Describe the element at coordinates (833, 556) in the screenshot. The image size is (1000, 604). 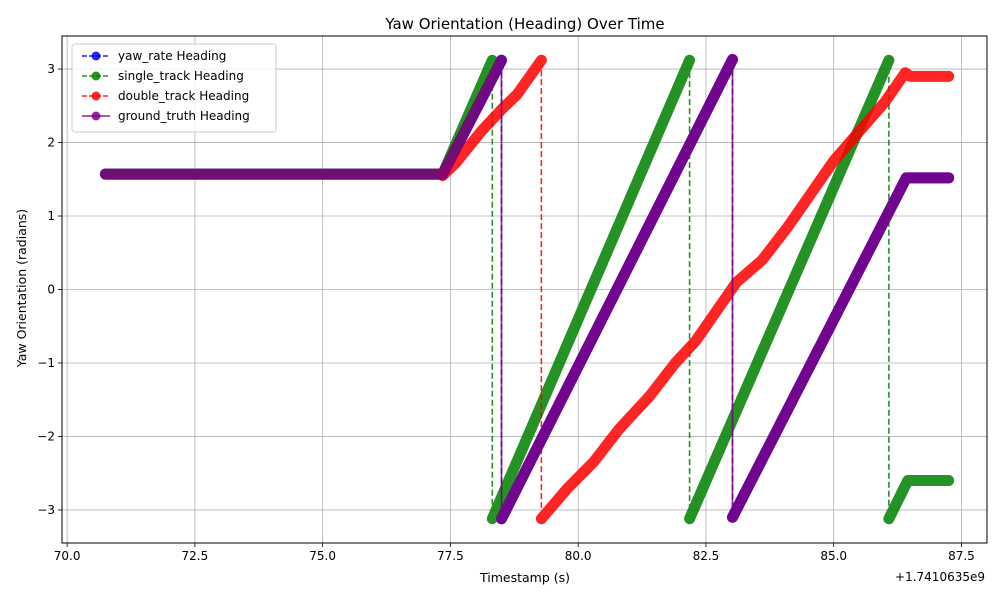
I see `x-tick-label: 85.0` at that location.